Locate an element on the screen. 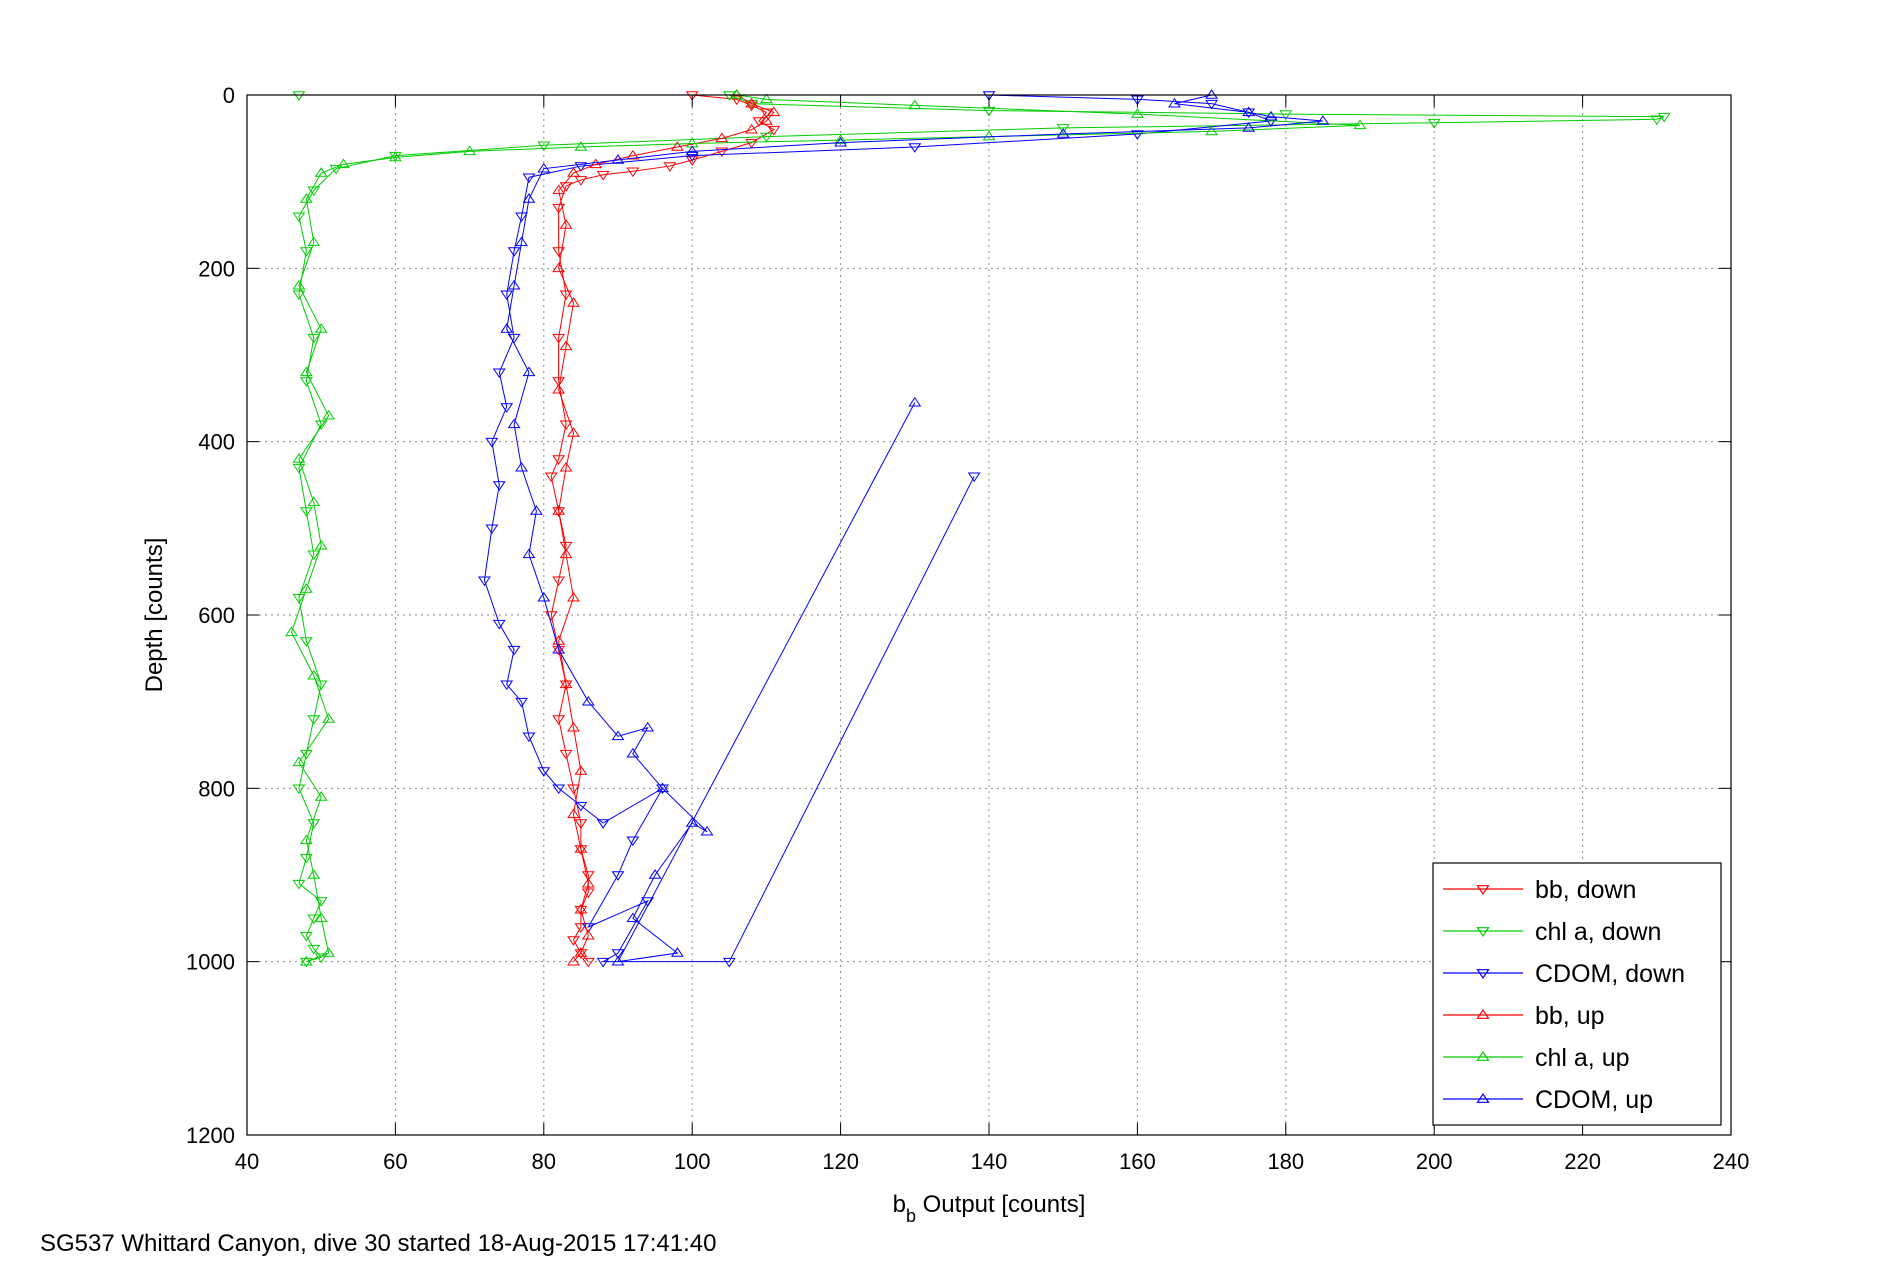 This screenshot has height=1262, width=1891. legend-entry: bb, up is located at coordinates (1570, 1016).